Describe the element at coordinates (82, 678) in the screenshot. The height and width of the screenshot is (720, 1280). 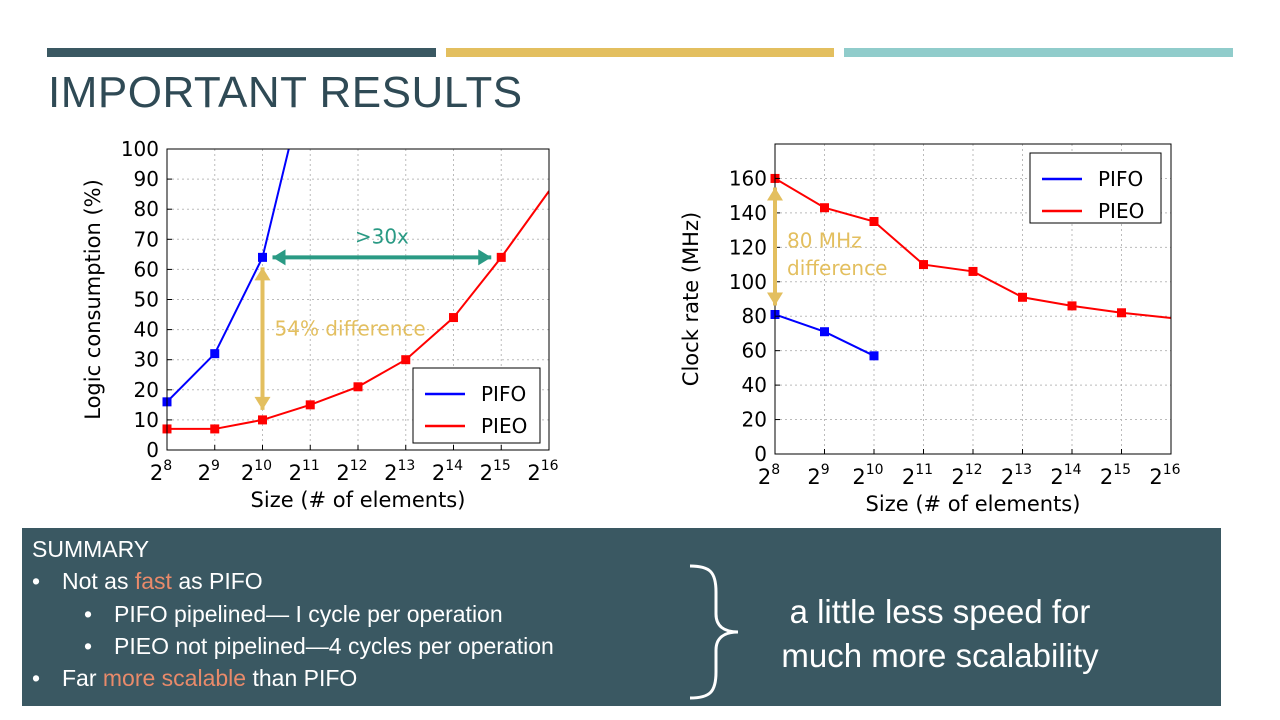
I see `bullet-text-pre: Far` at that location.